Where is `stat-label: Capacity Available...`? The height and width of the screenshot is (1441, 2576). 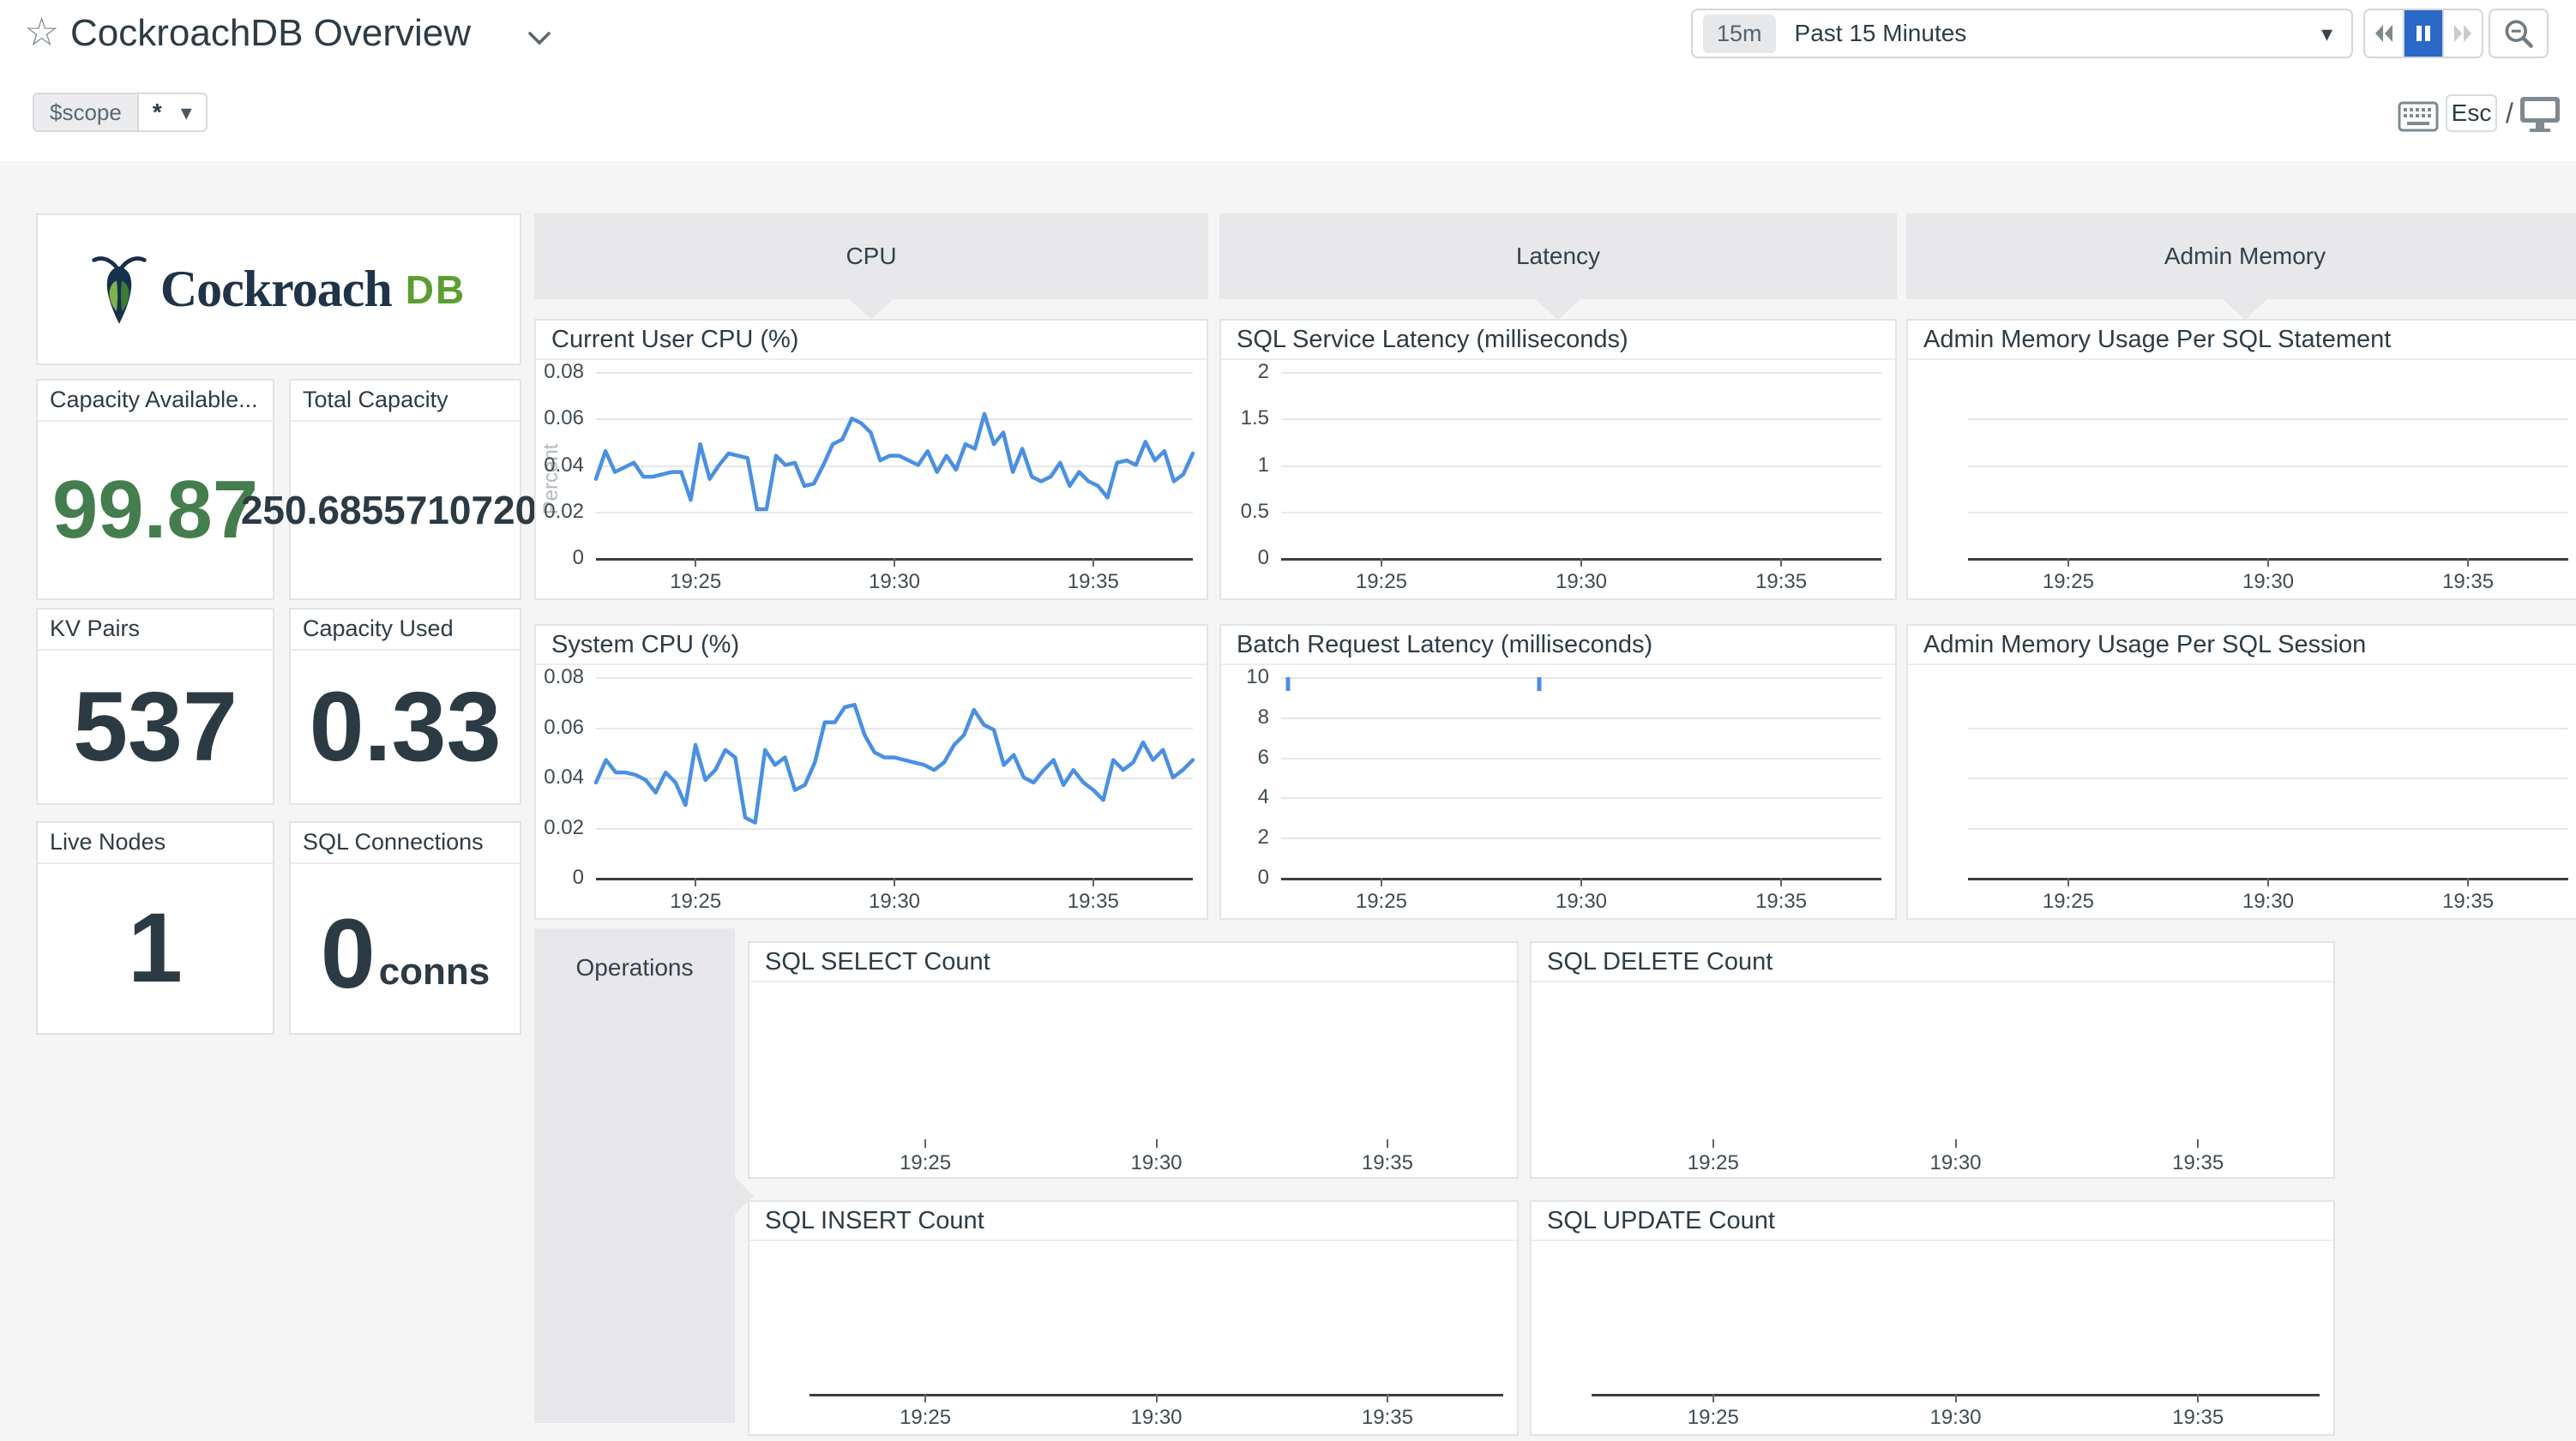 stat-label: Capacity Available... is located at coordinates (155, 401).